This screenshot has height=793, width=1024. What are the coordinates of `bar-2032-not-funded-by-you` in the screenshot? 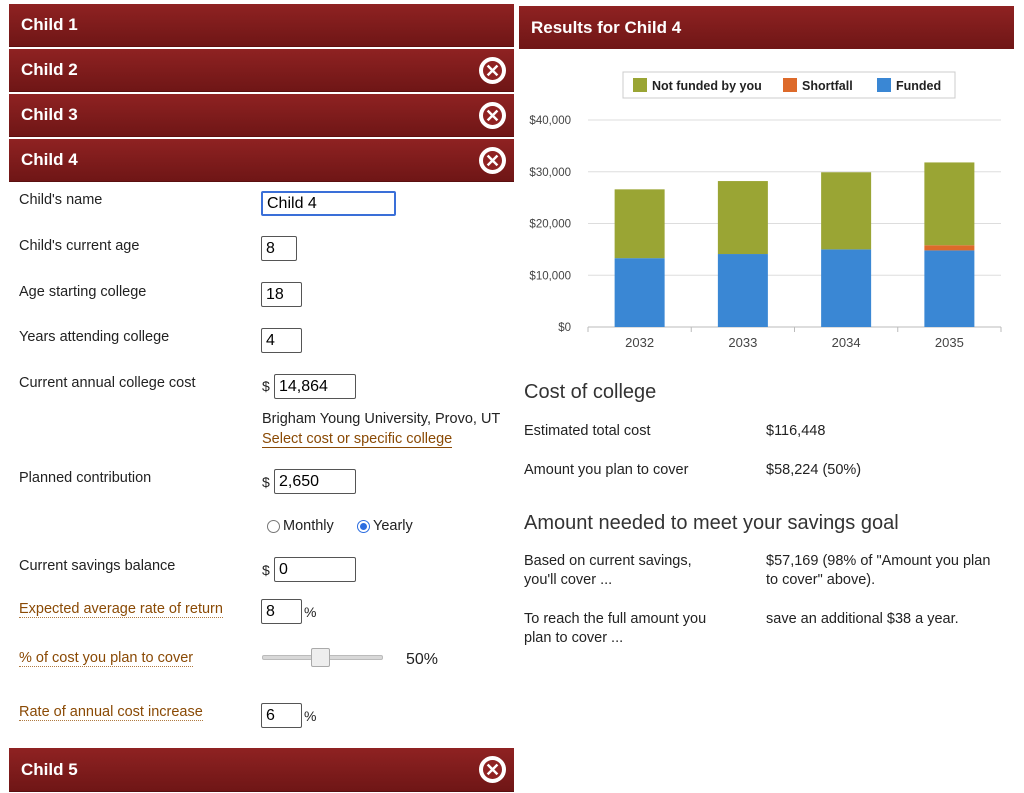 It's located at (639, 224).